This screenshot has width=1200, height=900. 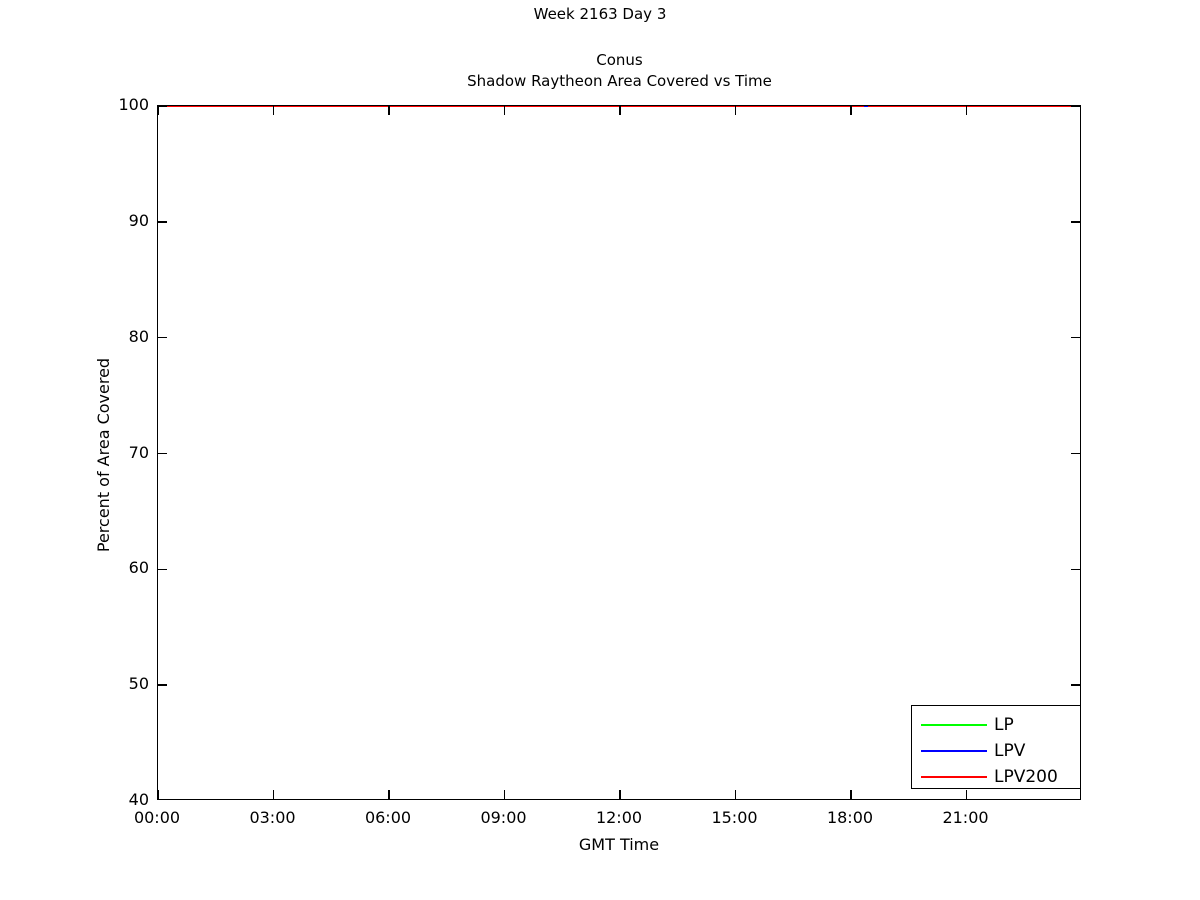 I want to click on y-tick-label: 90, so click(x=138, y=220).